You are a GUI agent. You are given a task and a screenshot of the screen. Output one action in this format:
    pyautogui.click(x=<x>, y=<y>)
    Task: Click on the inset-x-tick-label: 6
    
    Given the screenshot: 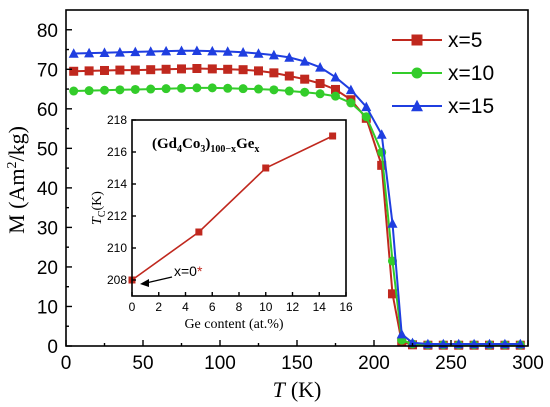 What is the action you would take?
    pyautogui.click(x=212, y=307)
    